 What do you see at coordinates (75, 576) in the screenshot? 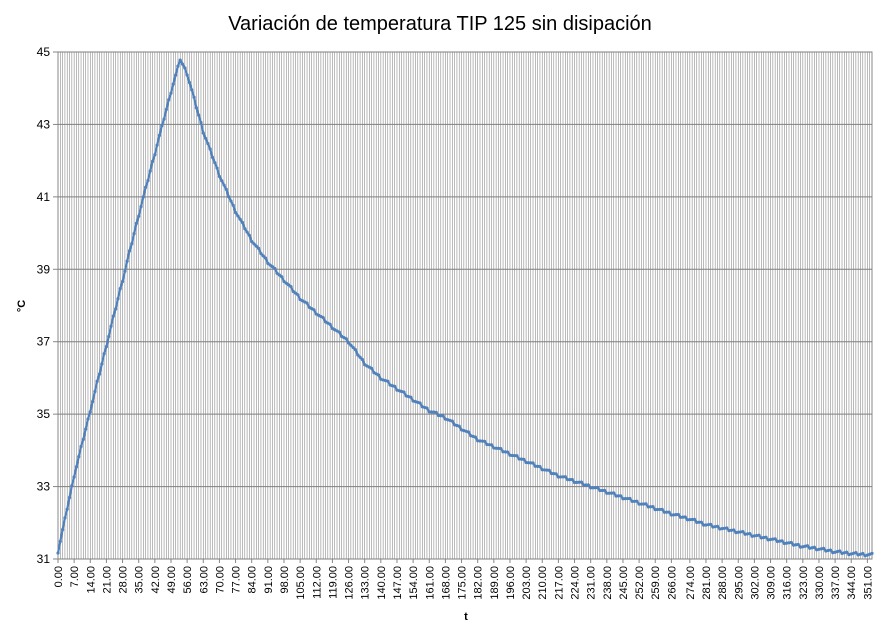
I see `x-tick-label: 7.00` at bounding box center [75, 576].